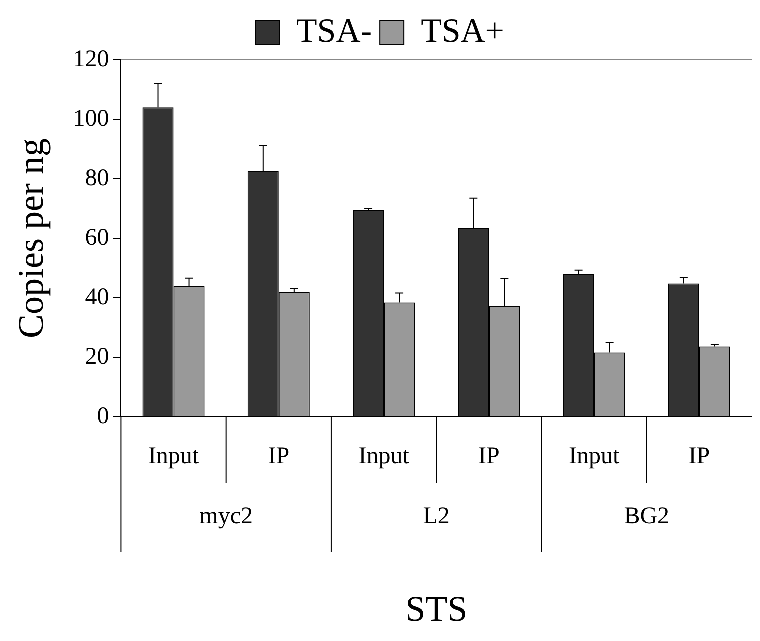 The height and width of the screenshot is (641, 760). What do you see at coordinates (437, 608) in the screenshot?
I see `x-axis-title: STS` at bounding box center [437, 608].